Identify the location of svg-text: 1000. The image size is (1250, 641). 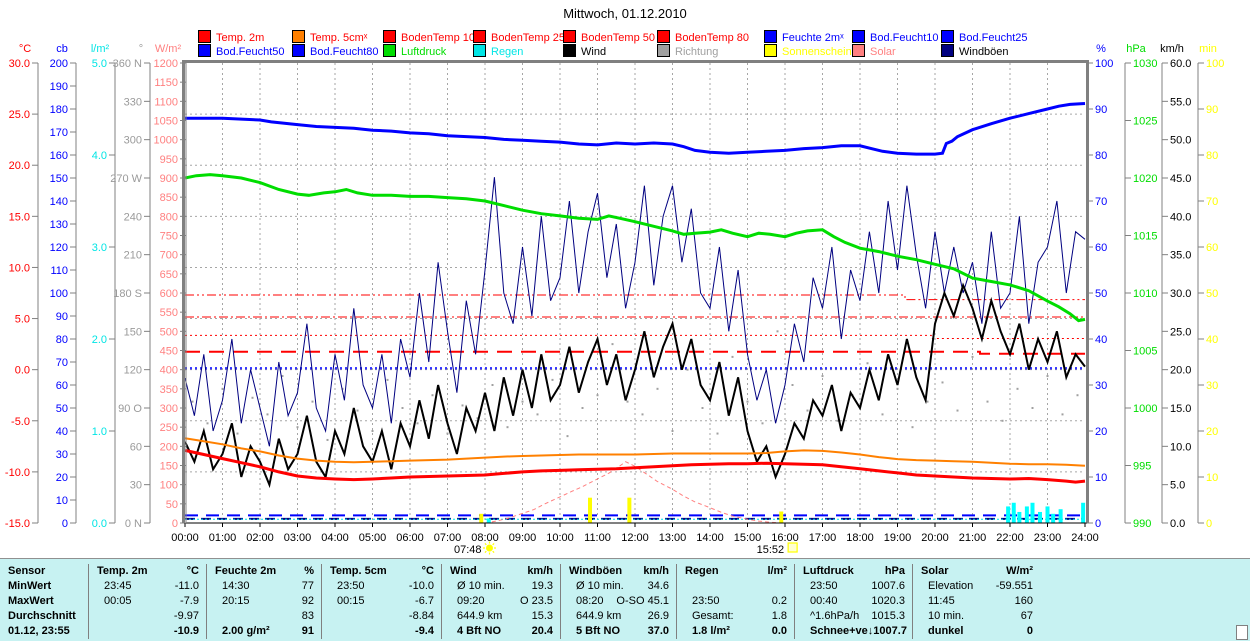
(166, 141).